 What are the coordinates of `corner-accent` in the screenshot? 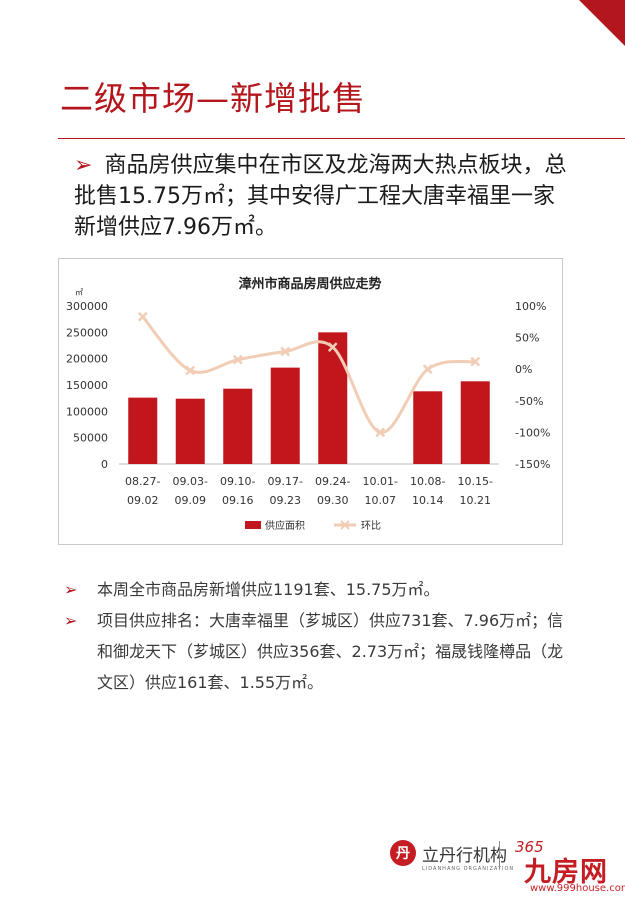 It's located at (602, 23).